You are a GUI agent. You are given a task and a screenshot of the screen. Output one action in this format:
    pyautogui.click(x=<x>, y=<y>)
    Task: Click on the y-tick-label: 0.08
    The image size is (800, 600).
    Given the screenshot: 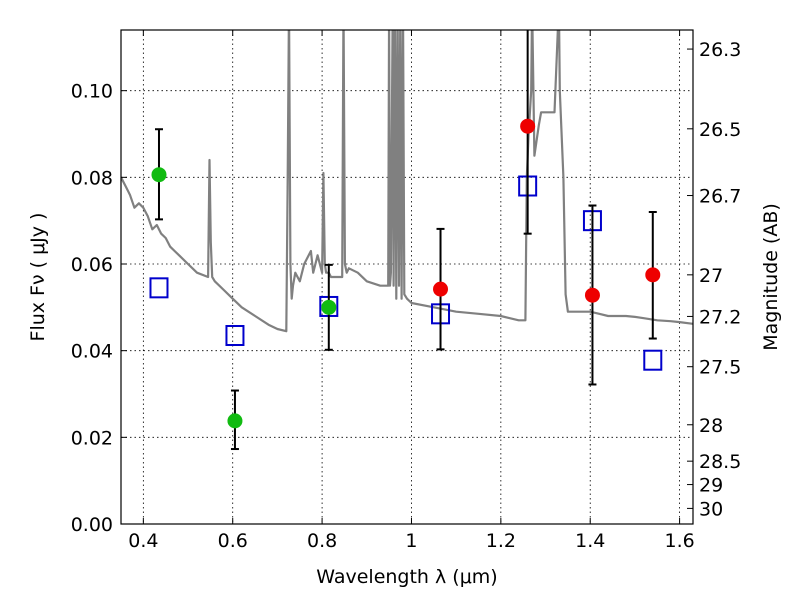 What is the action you would take?
    pyautogui.click(x=92, y=178)
    